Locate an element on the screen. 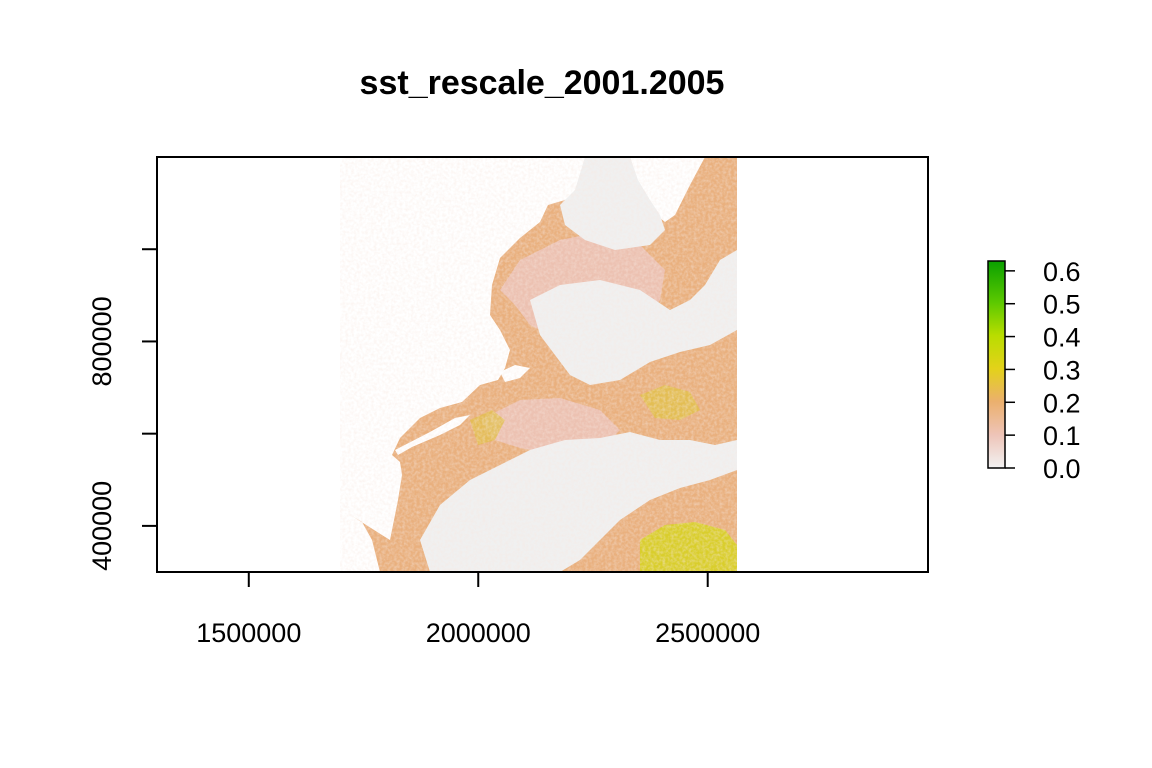 The width and height of the screenshot is (1152, 768). chart-title: sst_rescale_2001.2005 is located at coordinates (542, 83).